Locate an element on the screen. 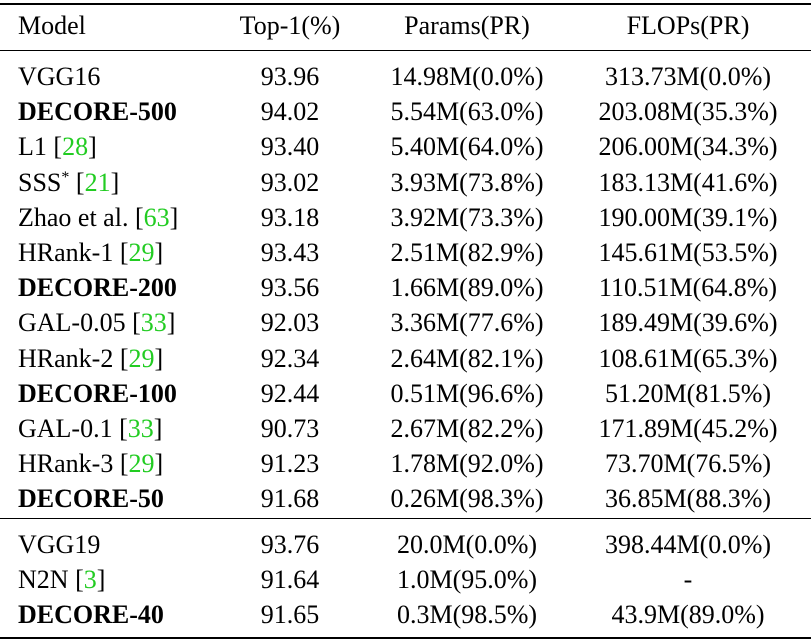 This screenshot has width=811, height=644. params-cell: 5.40M(64.0%) is located at coordinates (467, 147).